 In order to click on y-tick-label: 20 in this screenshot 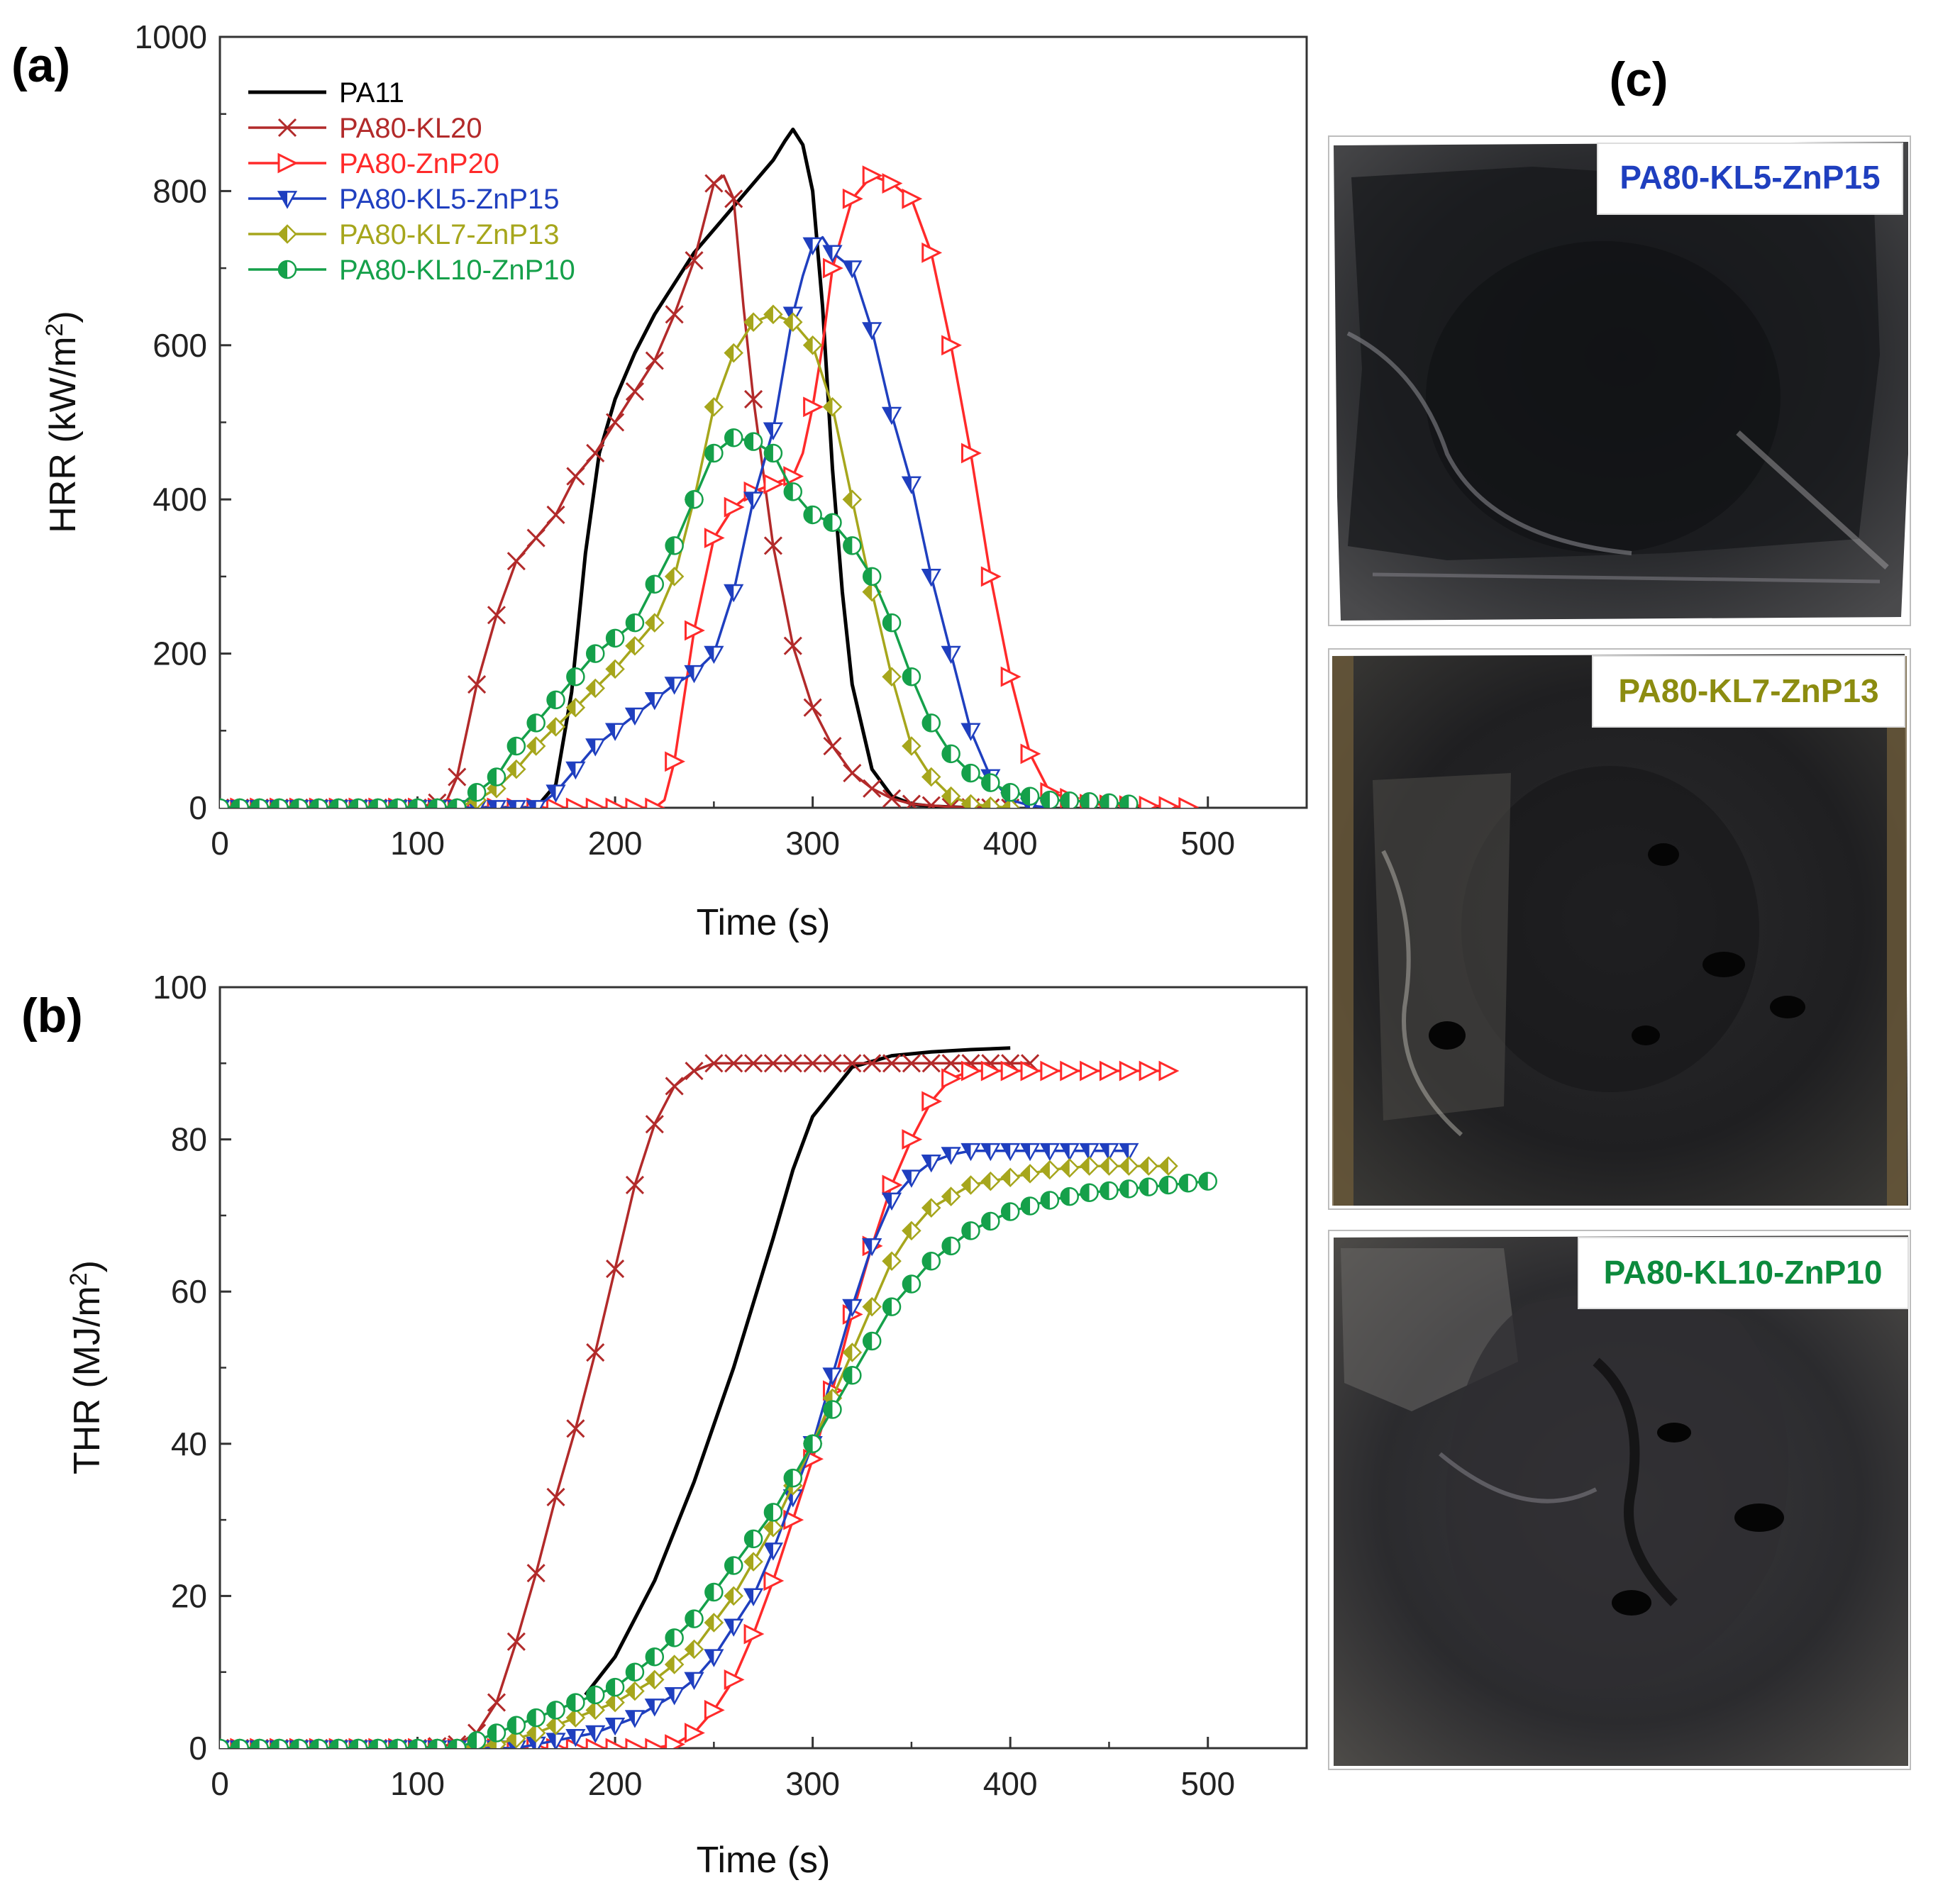, I will do `click(189, 1595)`.